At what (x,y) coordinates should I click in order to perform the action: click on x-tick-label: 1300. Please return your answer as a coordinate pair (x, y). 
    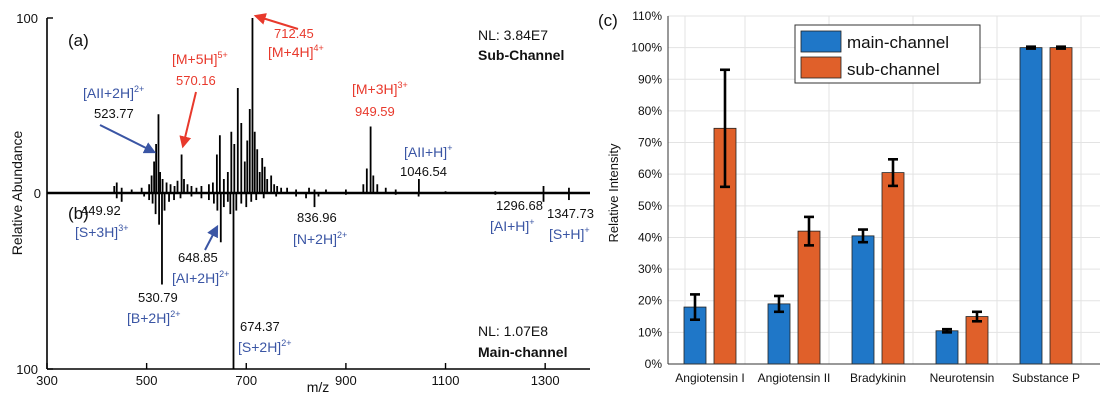
    Looking at the image, I should click on (545, 380).